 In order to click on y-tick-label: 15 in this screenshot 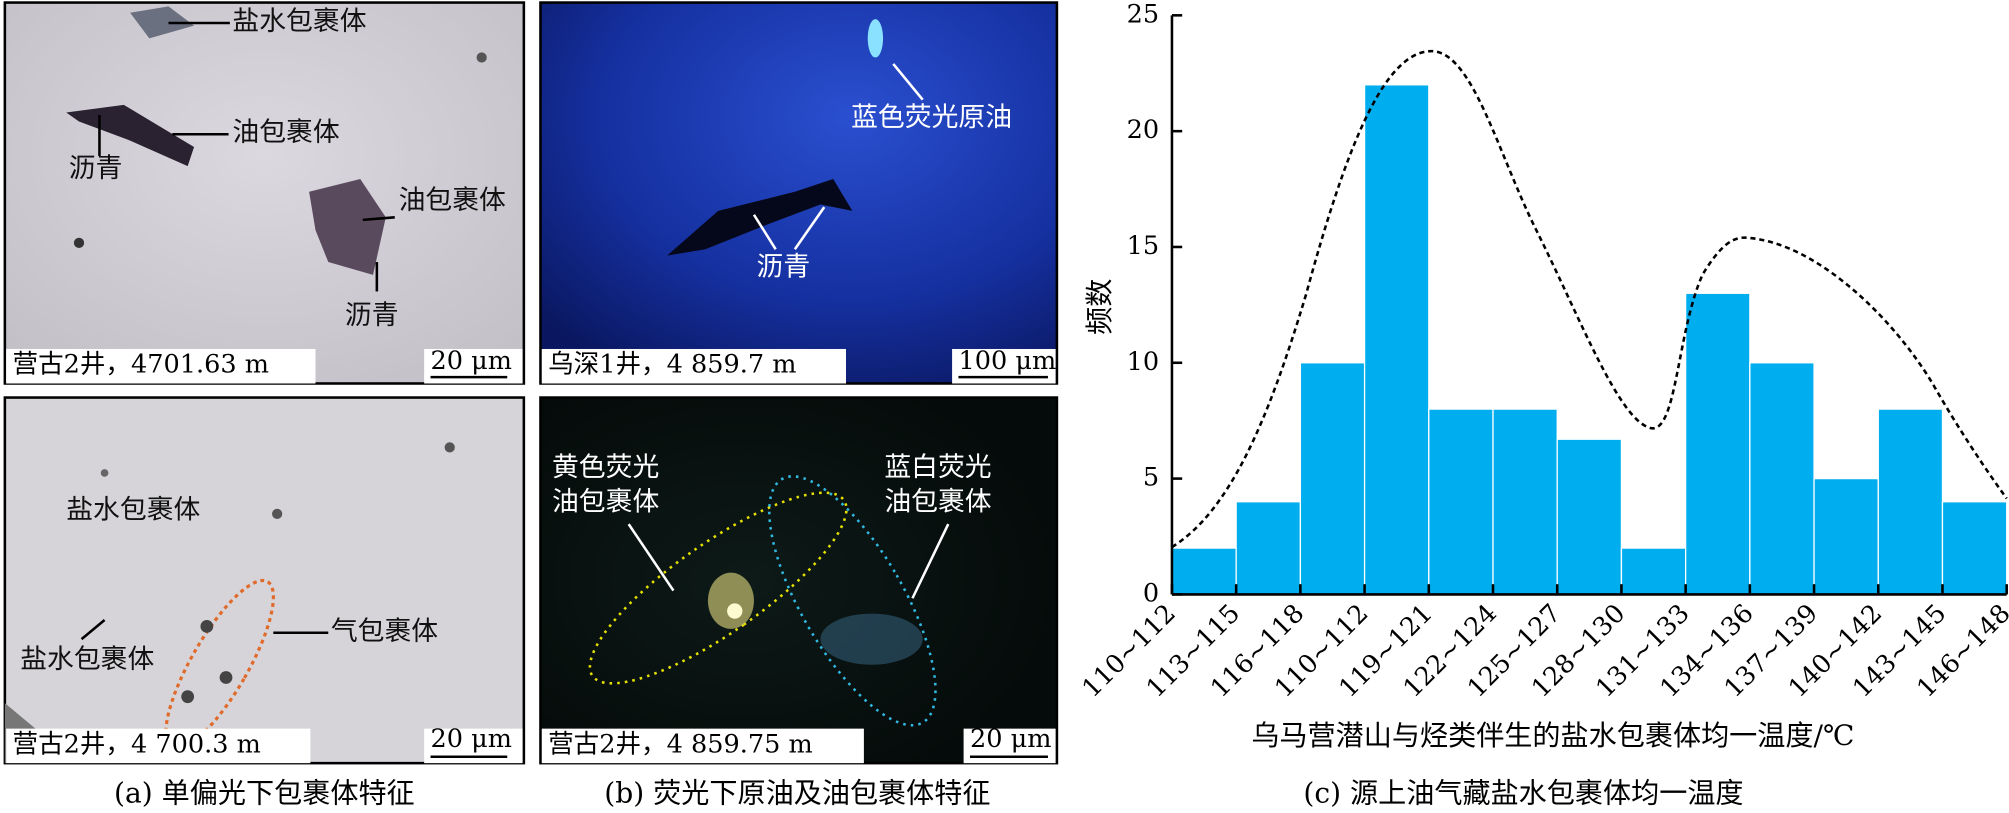, I will do `click(1143, 246)`.